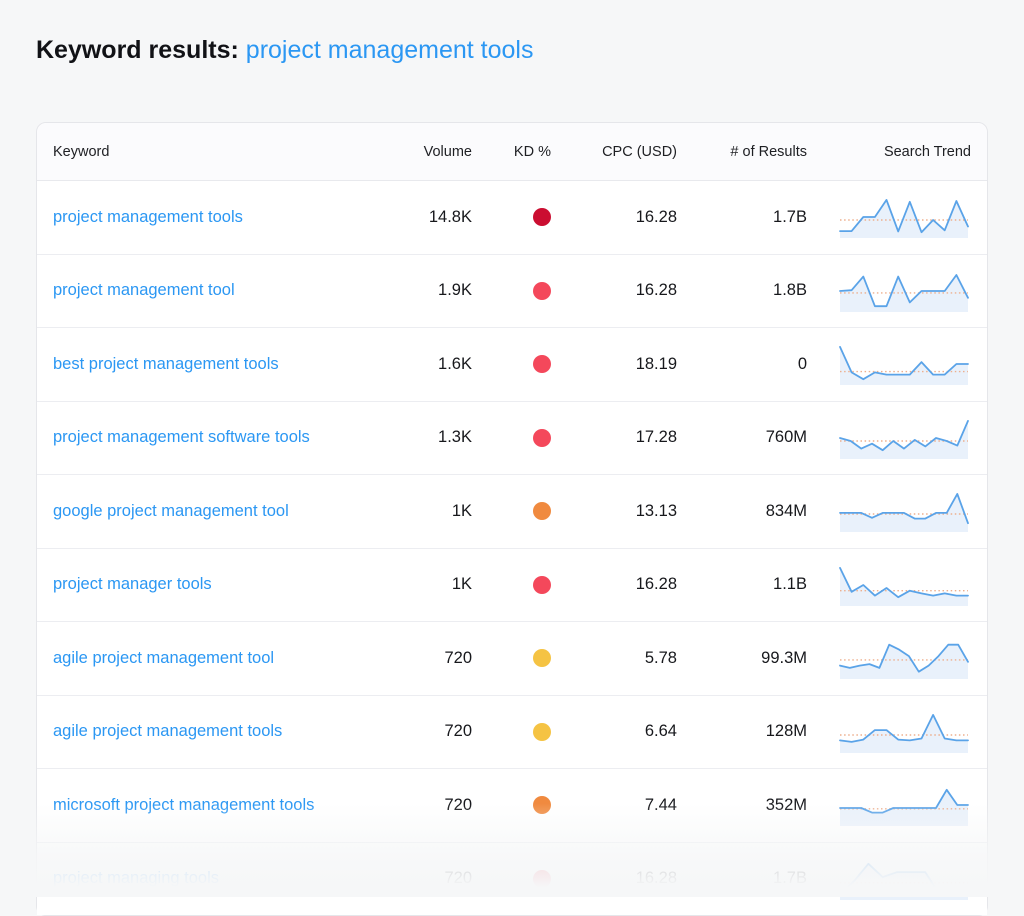  What do you see at coordinates (136, 878) in the screenshot?
I see `keyword-link: project managing tools` at bounding box center [136, 878].